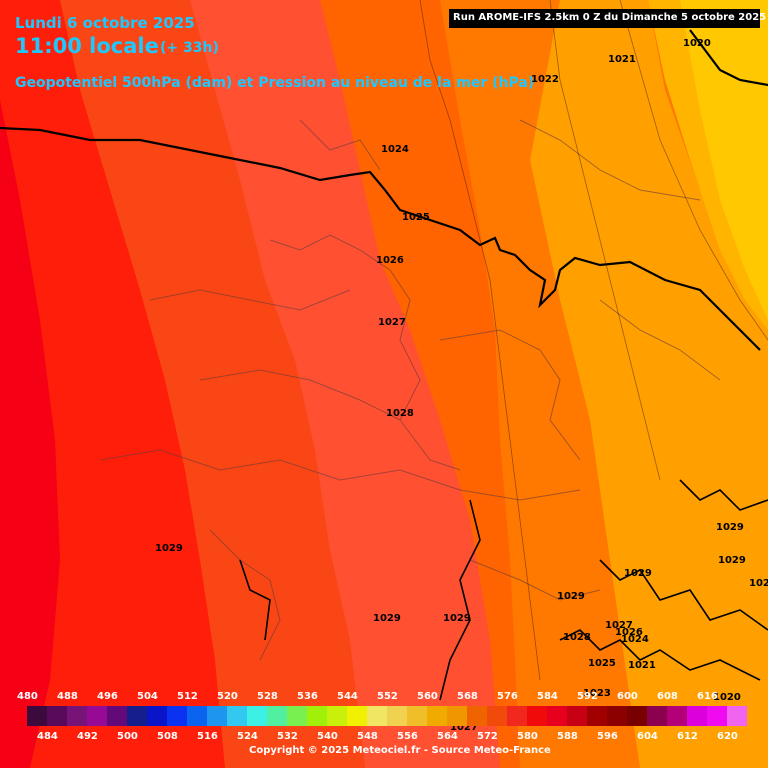 This screenshot has width=768, height=768. Describe the element at coordinates (707, 696) in the screenshot. I see `legend-top-label: 616` at that location.